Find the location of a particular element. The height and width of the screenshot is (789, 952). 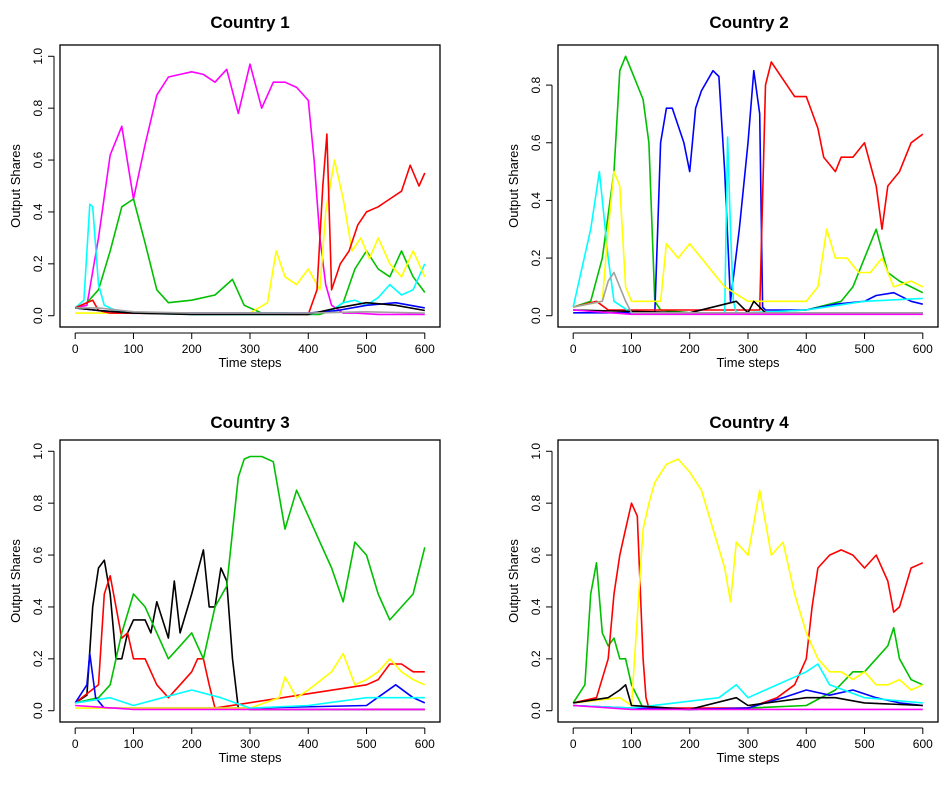

chart-title: Country 2 is located at coordinates (748, 22).